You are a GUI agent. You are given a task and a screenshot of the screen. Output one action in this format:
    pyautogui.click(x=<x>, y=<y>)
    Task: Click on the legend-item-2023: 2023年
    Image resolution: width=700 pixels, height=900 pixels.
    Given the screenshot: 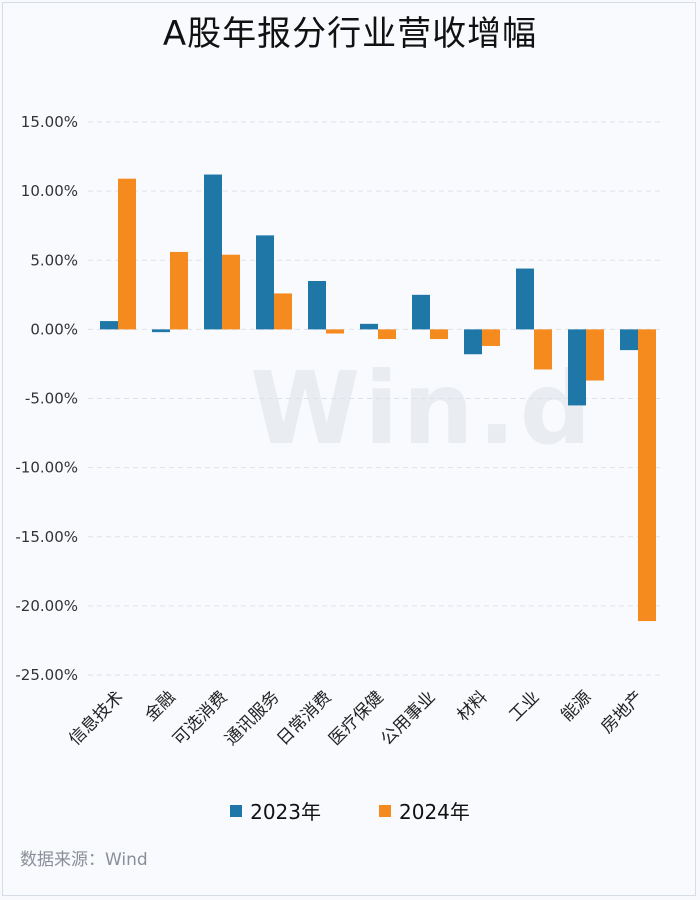 What is the action you would take?
    pyautogui.click(x=275, y=810)
    